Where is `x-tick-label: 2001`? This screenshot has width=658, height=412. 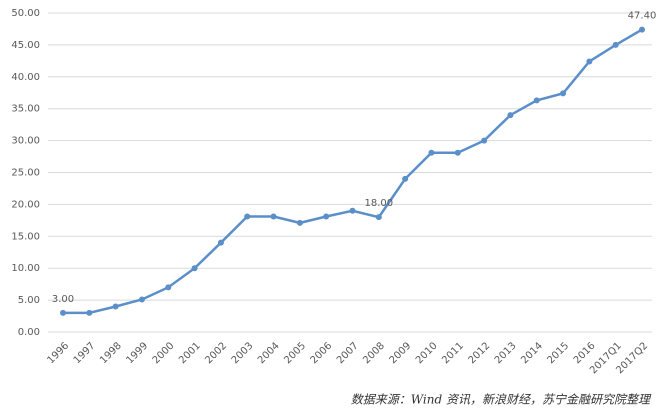 x-tick-label: 2001 is located at coordinates (190, 353).